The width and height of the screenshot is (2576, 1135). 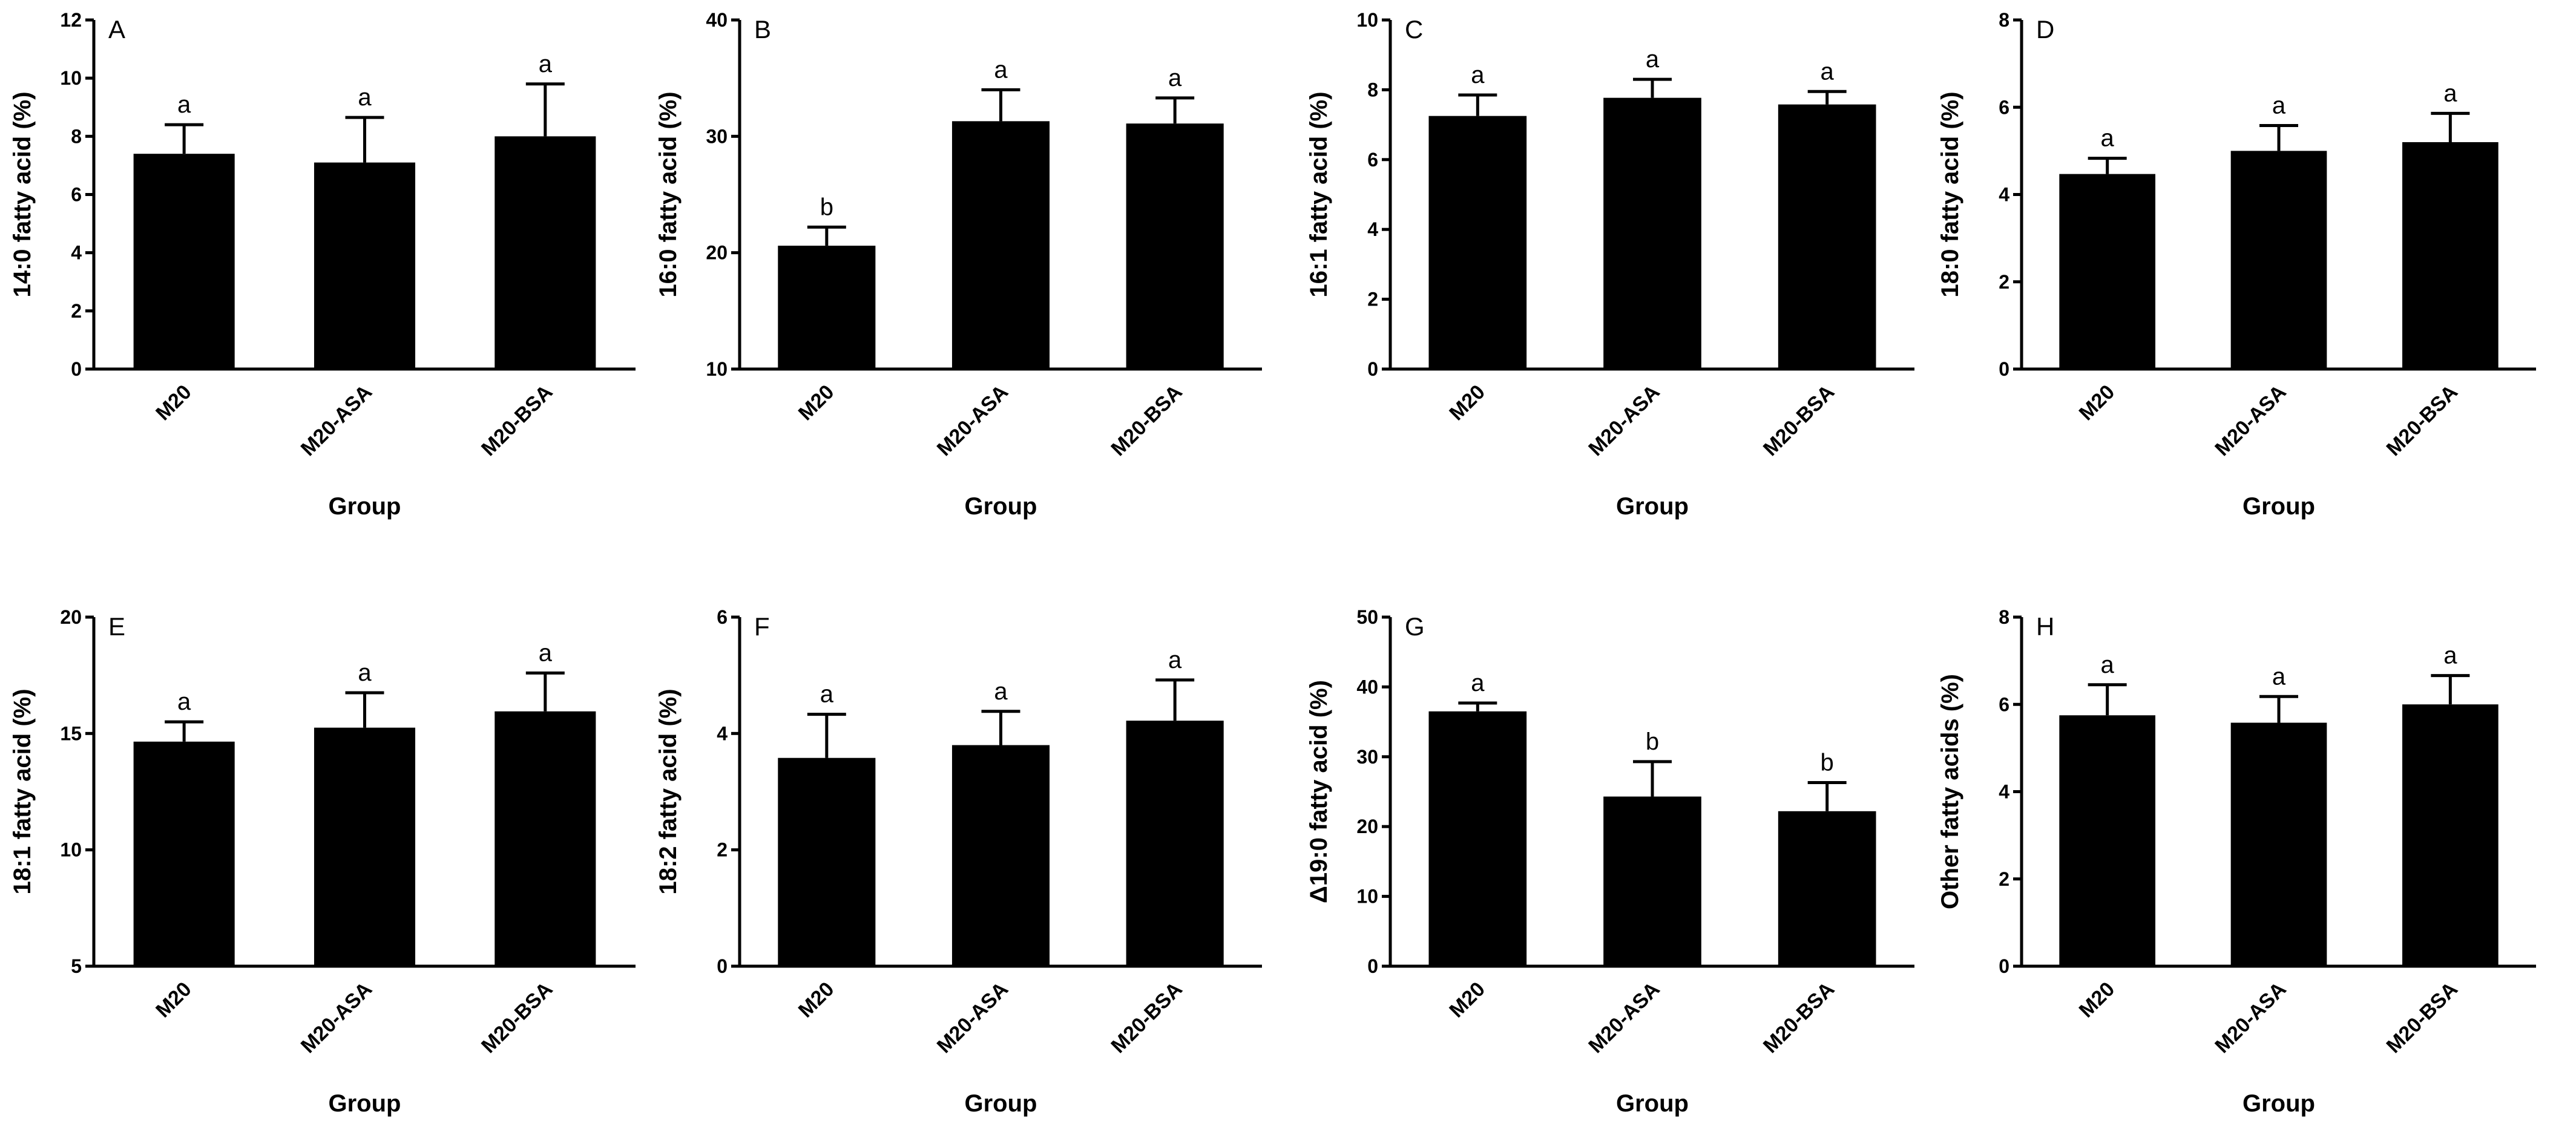 What do you see at coordinates (2004, 20) in the screenshot?
I see `y-tick-label: 8` at bounding box center [2004, 20].